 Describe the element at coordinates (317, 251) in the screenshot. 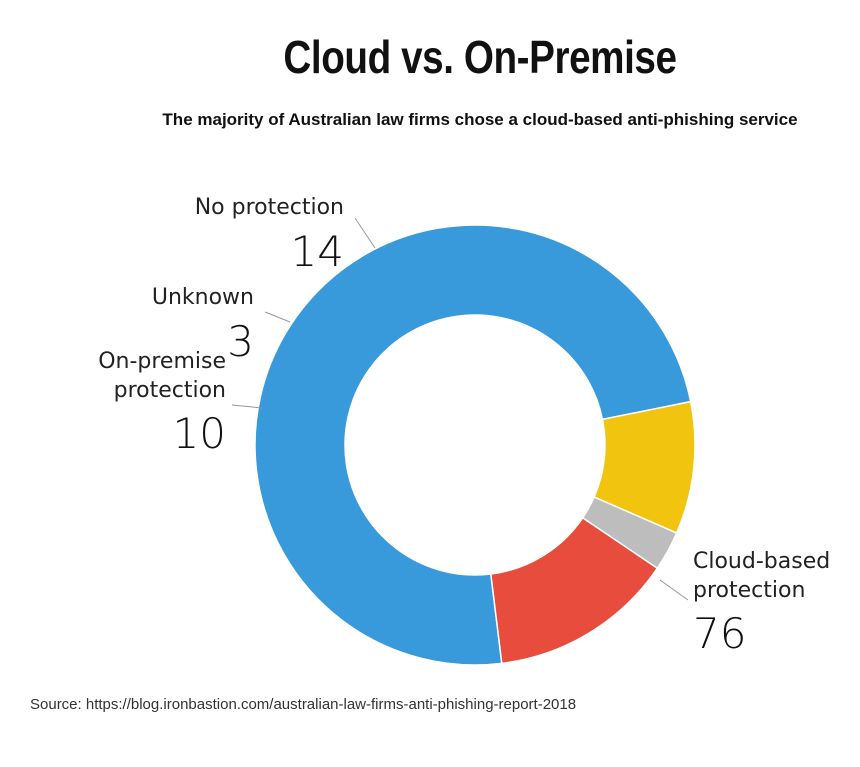

I see `slice-value-no-protection: 14` at that location.